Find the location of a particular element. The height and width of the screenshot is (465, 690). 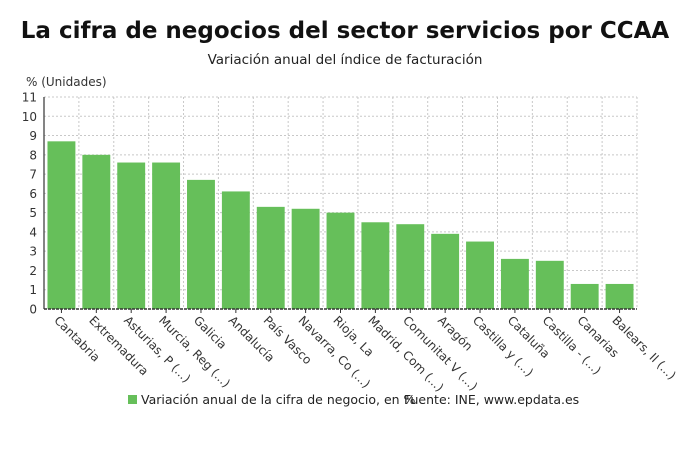

y-tick-label: 6 is located at coordinates (33, 194).